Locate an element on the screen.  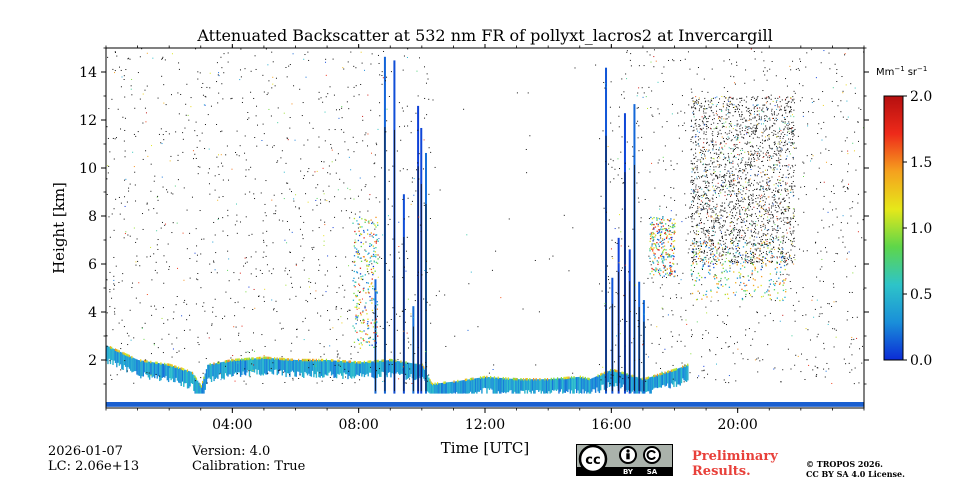
colorbar: Mm−1 sr−1 0.00.51.01.52.0 is located at coordinates (904, 217).